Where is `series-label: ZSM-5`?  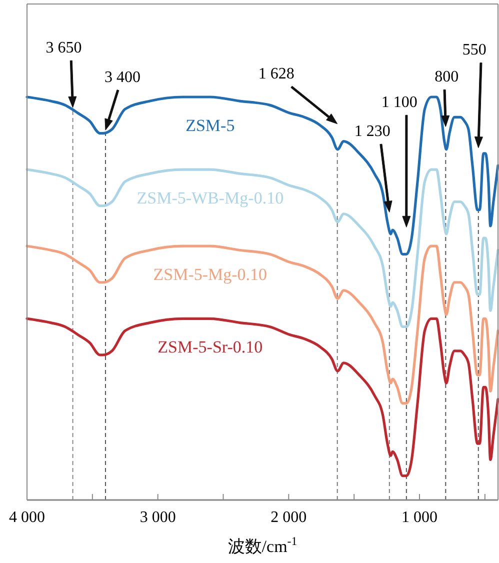 series-label: ZSM-5 is located at coordinates (210, 125).